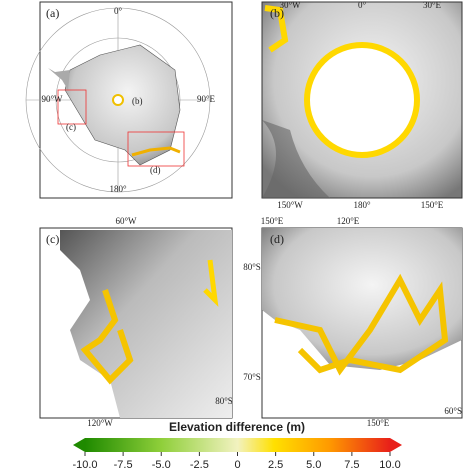 The width and height of the screenshot is (474, 474). I want to click on graticule-label: 70°S, so click(252, 377).